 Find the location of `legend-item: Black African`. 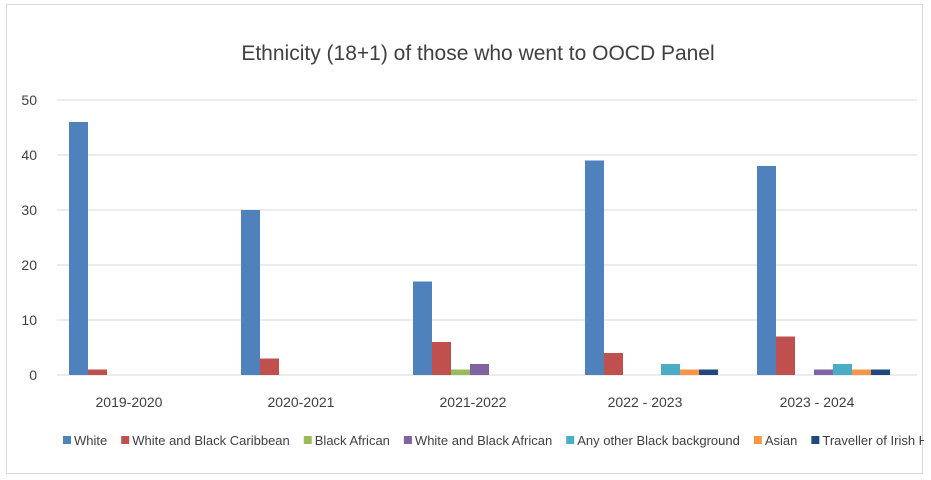

legend-item: Black African is located at coordinates (346, 440).